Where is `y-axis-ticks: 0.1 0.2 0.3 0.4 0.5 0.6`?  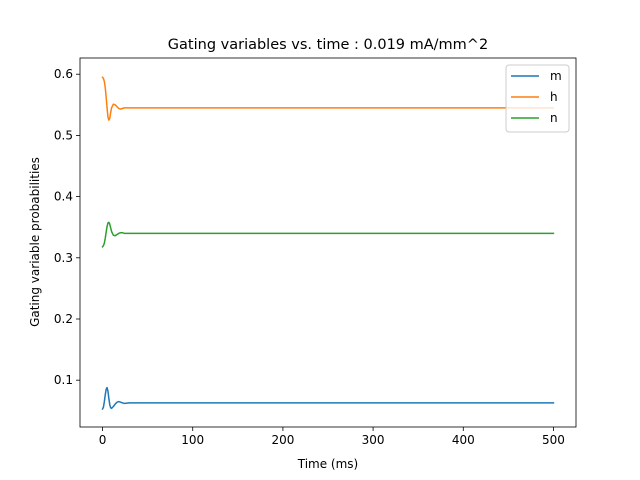
y-axis-ticks: 0.1 0.2 0.3 0.4 0.5 0.6 is located at coordinates (67, 227).